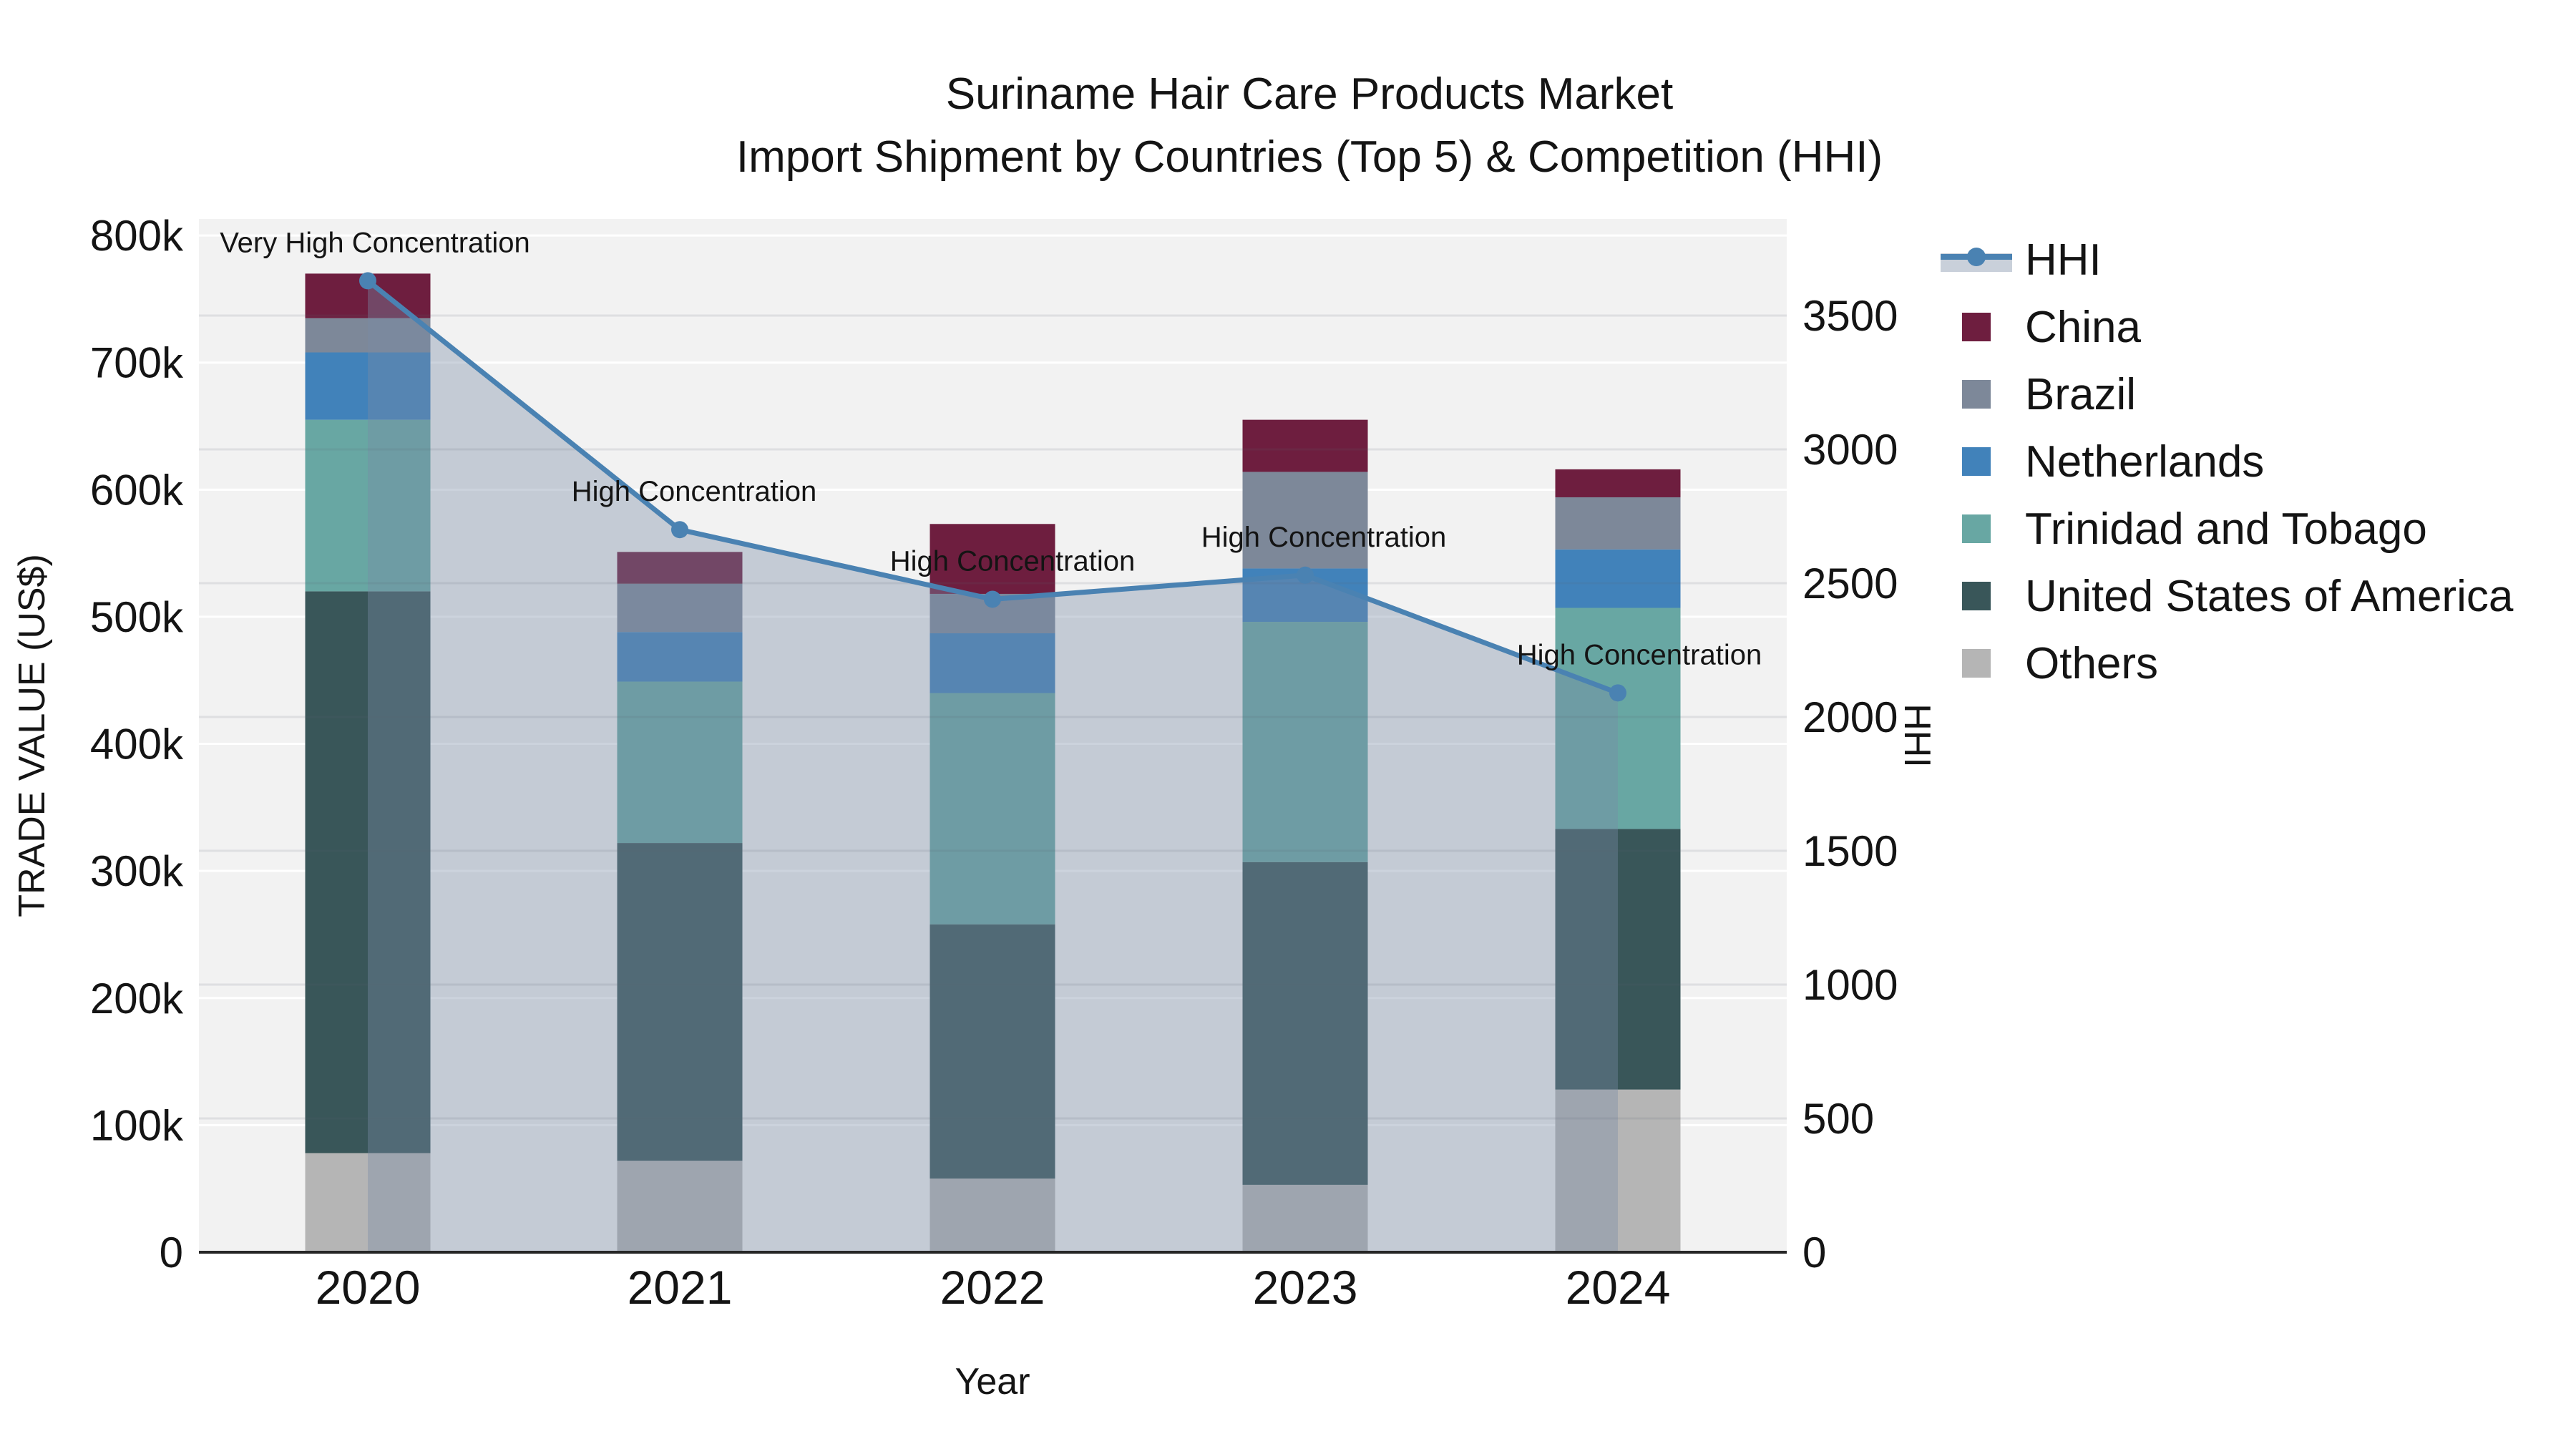 The height and width of the screenshot is (1449, 2576). I want to click on ytick-right-1000: 1000, so click(1850, 985).